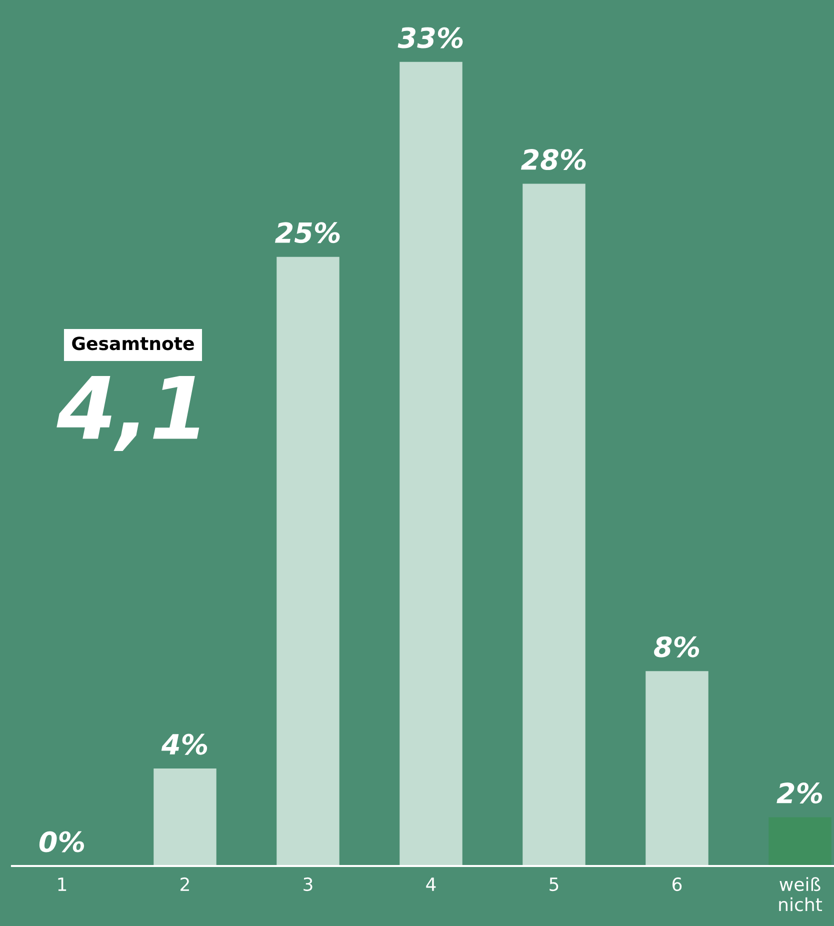 The height and width of the screenshot is (926, 834). Describe the element at coordinates (308, 884) in the screenshot. I see `x-tick-label: 3` at that location.